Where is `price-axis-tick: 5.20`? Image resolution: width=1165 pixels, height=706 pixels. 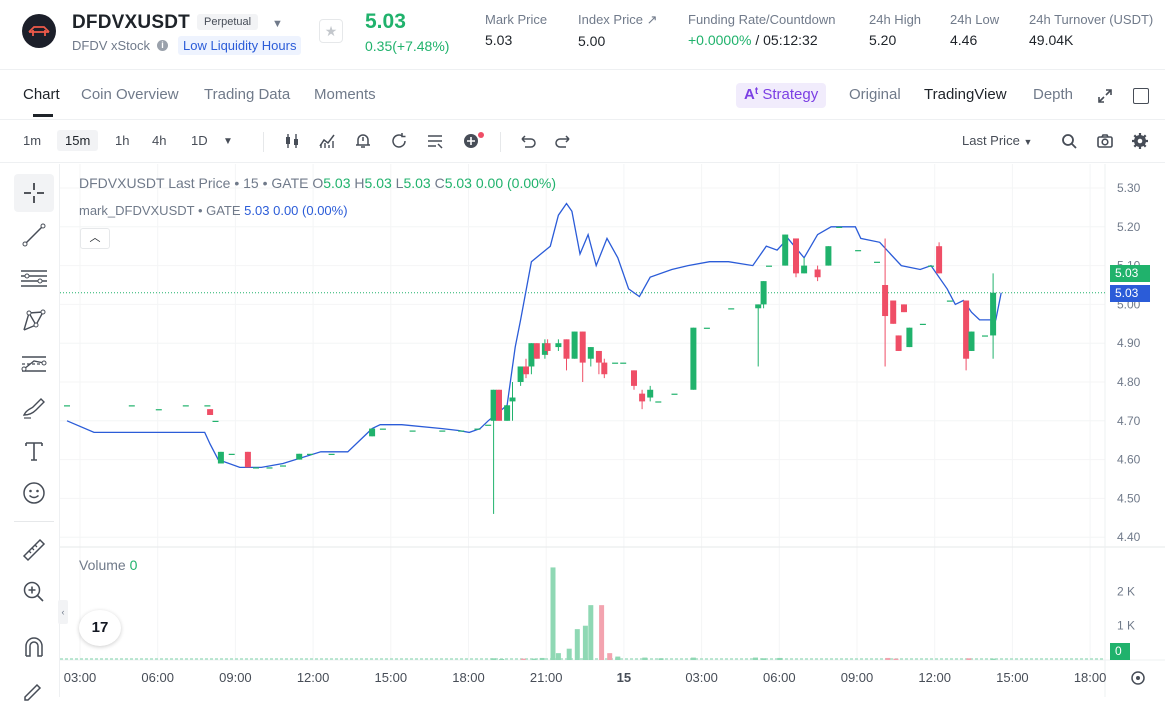 price-axis-tick: 5.20 is located at coordinates (1129, 227).